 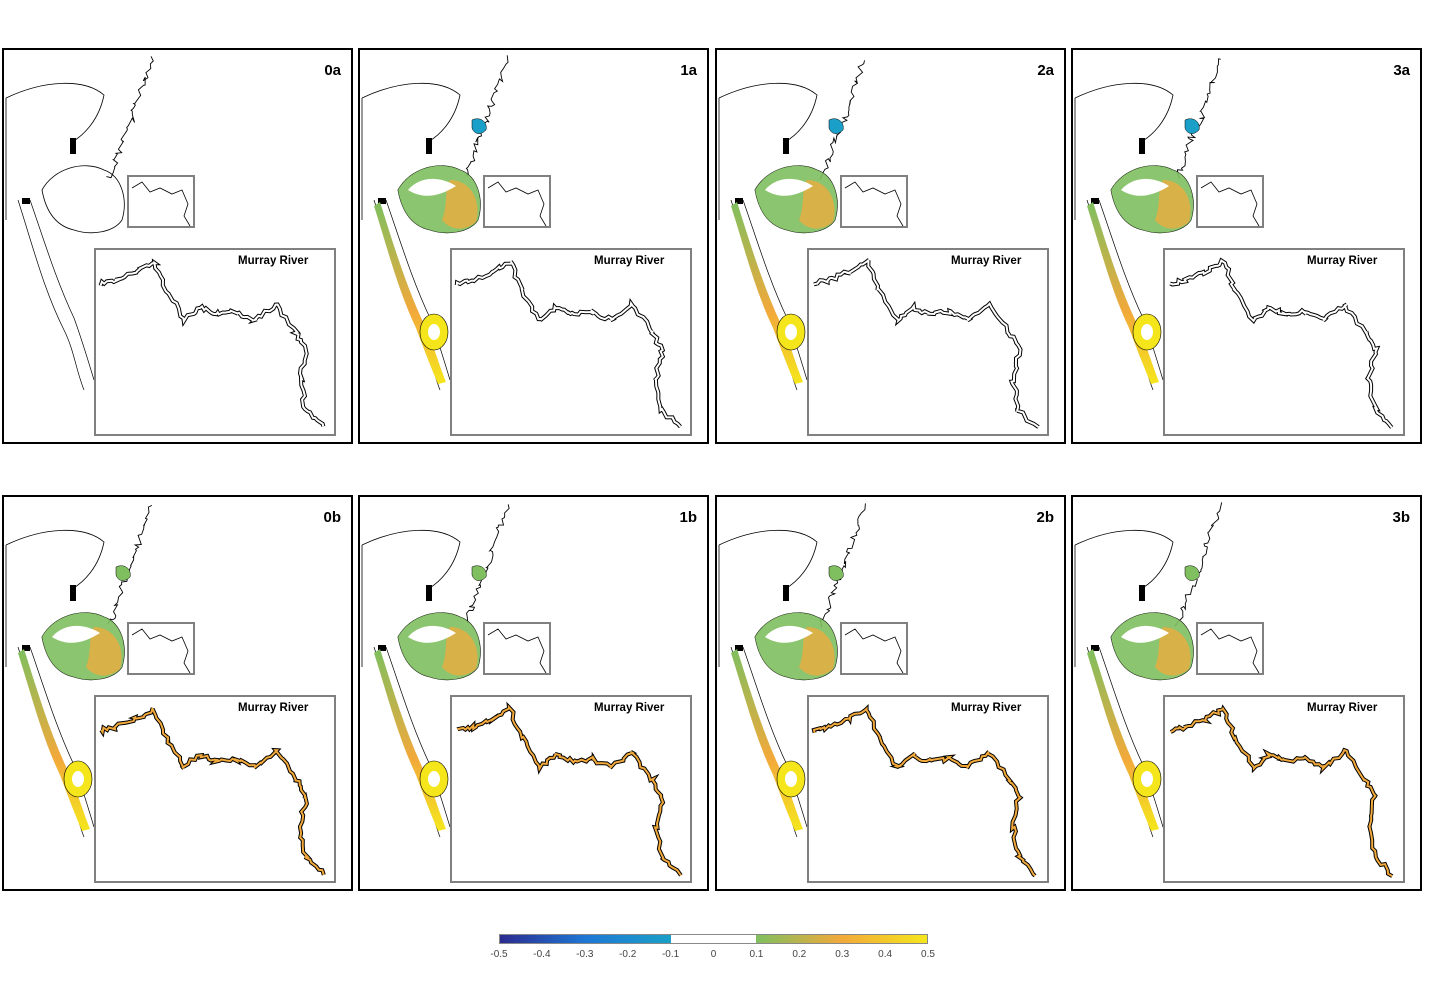 I want to click on map-panel-0a: 0a Murray River, so click(x=177, y=246).